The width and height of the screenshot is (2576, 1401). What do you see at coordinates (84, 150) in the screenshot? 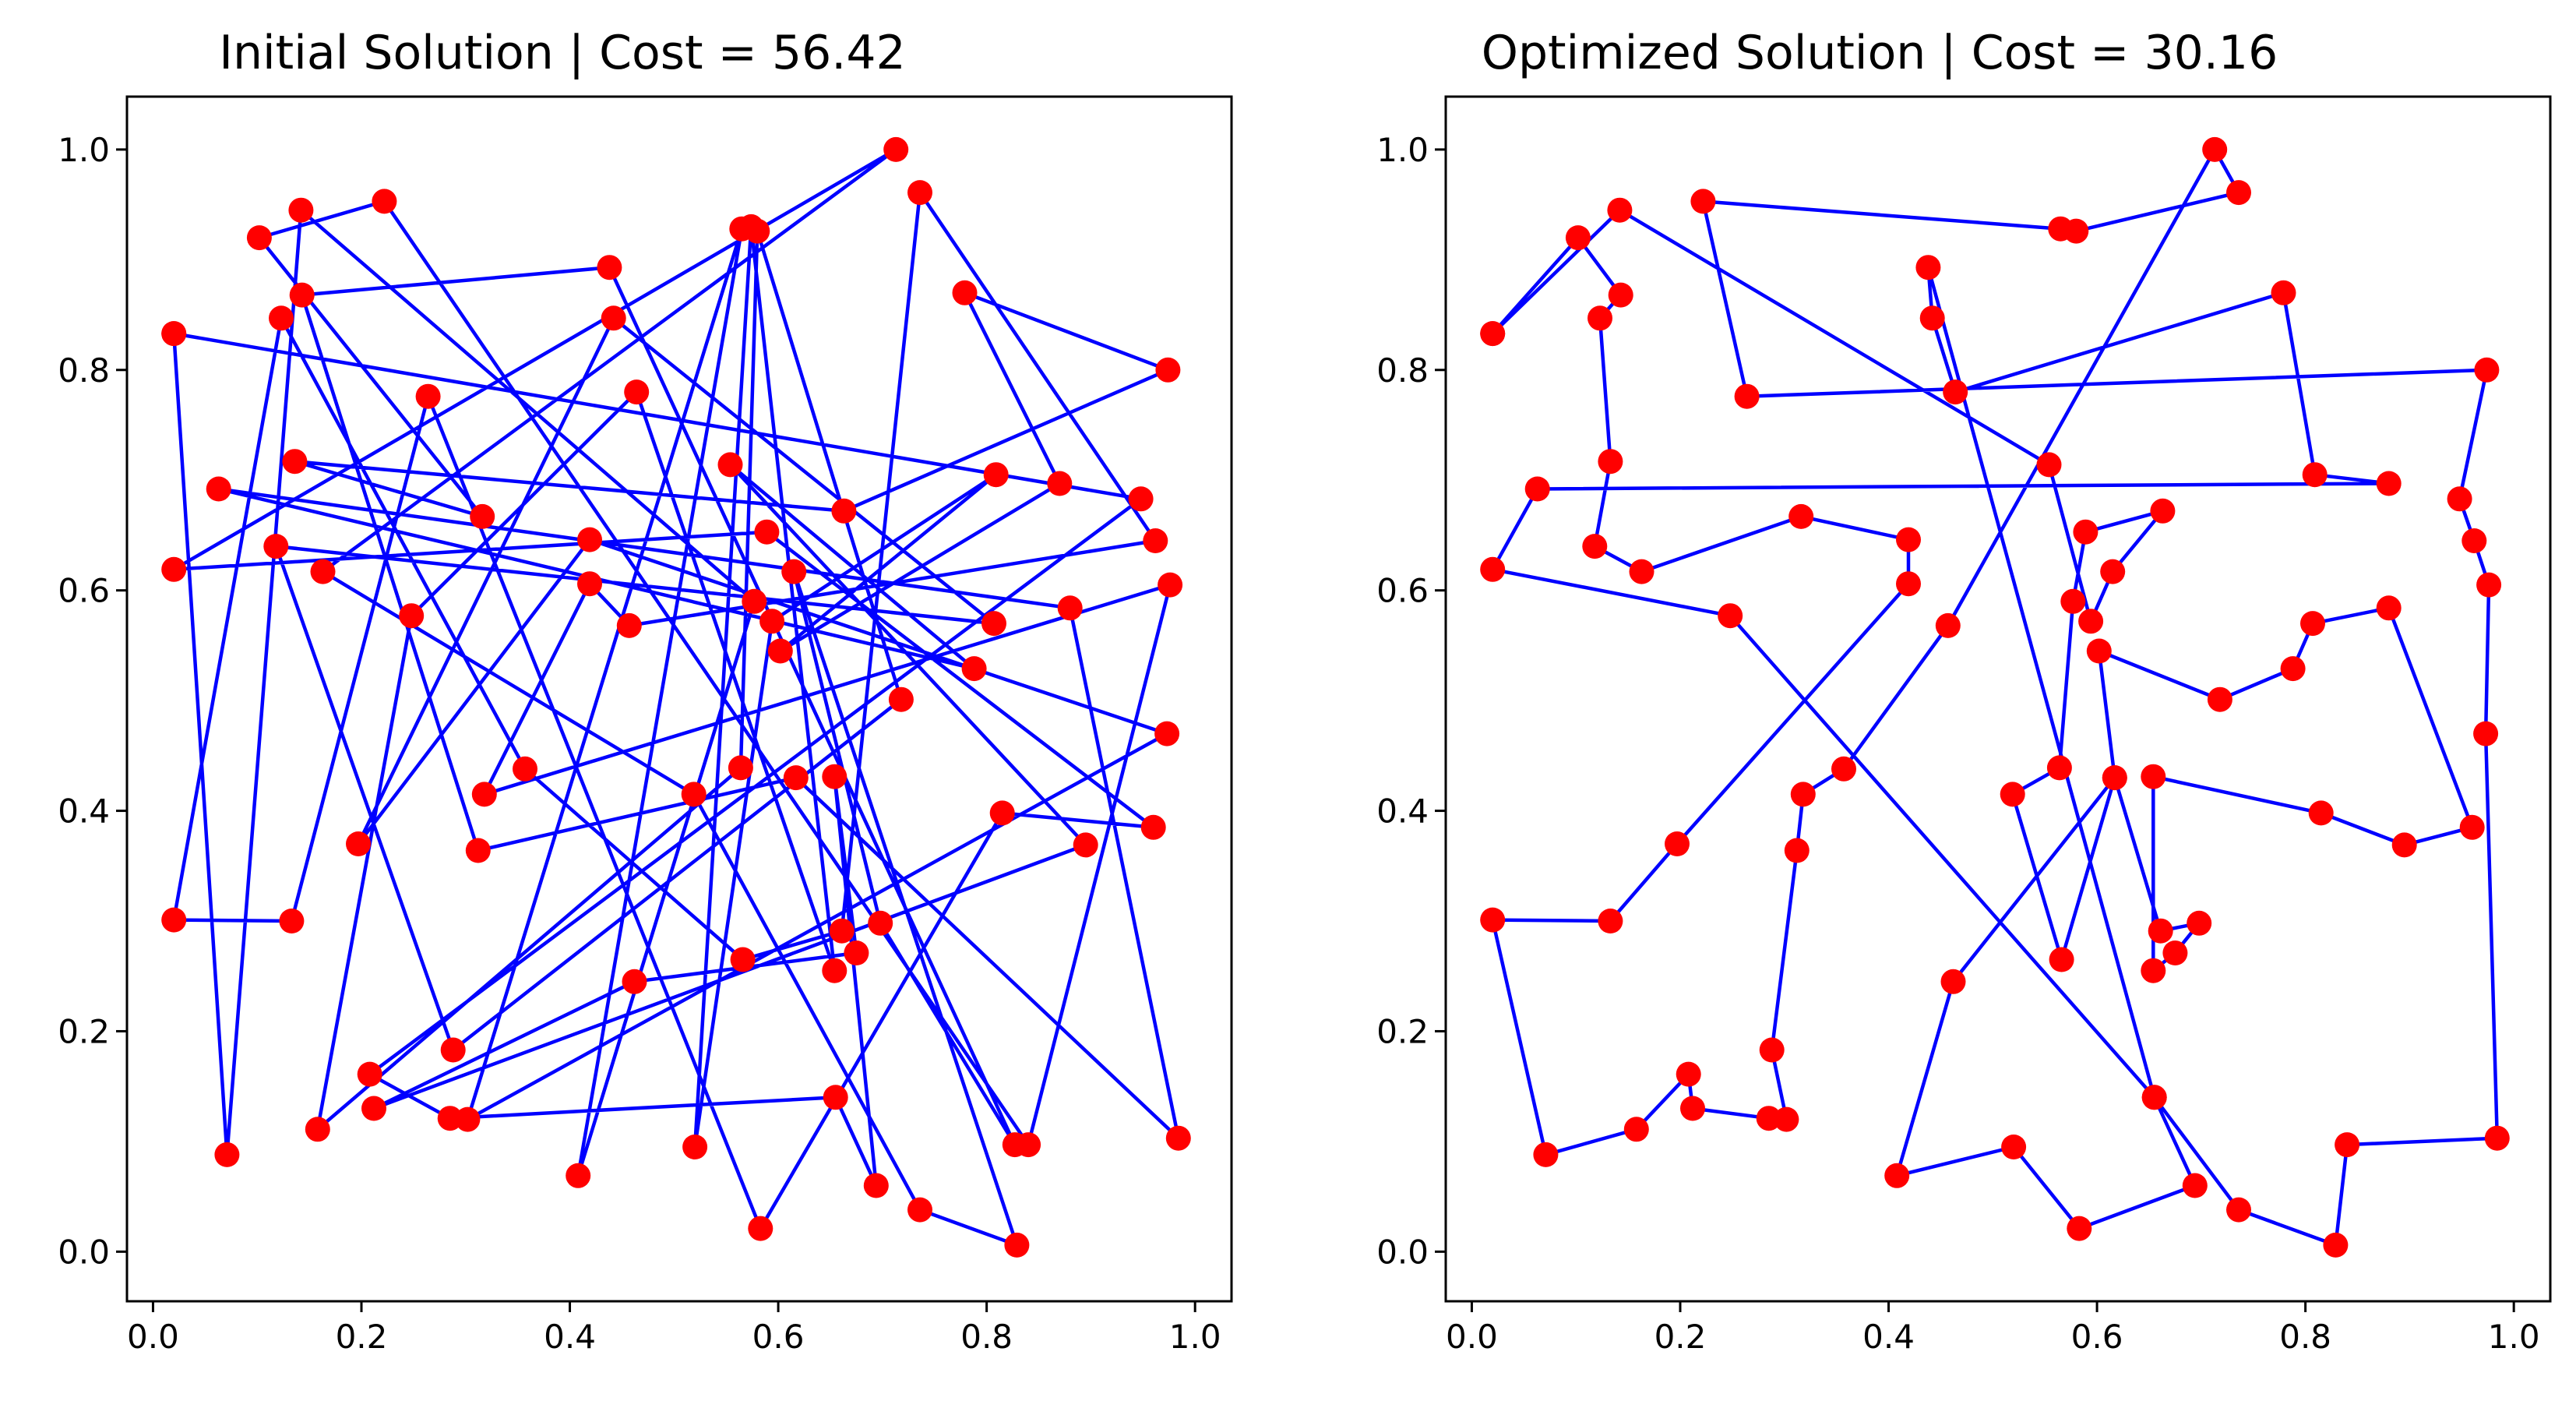
I see `y-tick-label: 1.0` at bounding box center [84, 150].